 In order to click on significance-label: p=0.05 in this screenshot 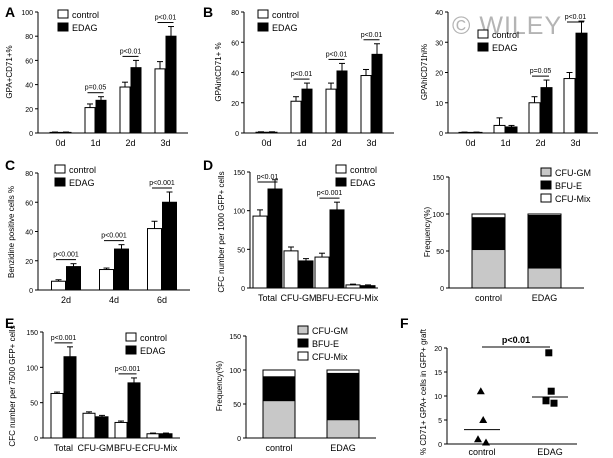, I will do `click(96, 88)`.